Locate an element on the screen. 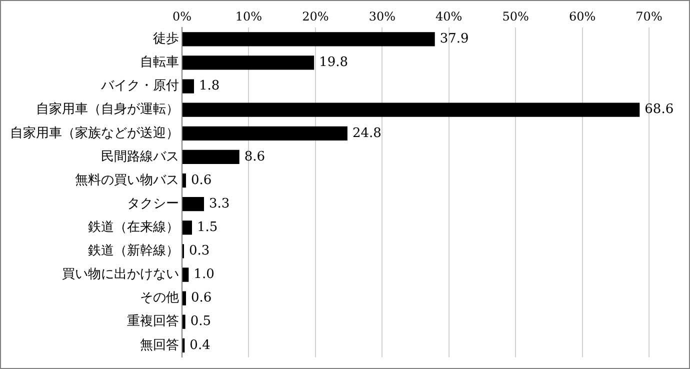 The width and height of the screenshot is (690, 369). x-tick-label: 60% is located at coordinates (582, 16).